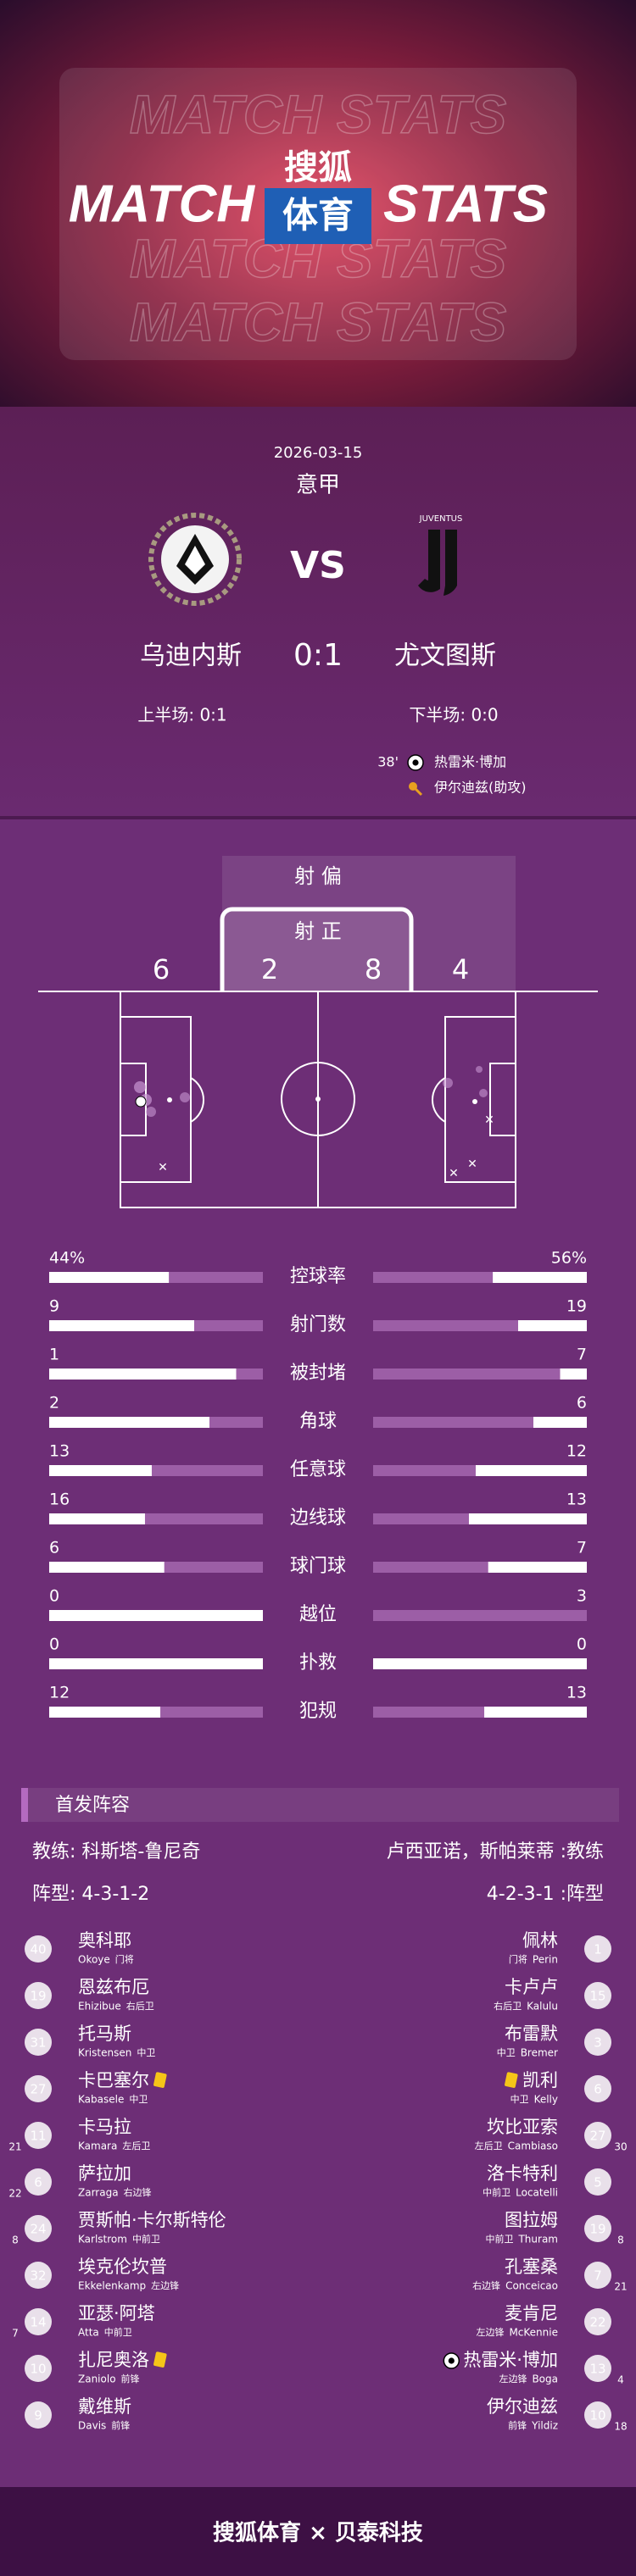  Describe the element at coordinates (117, 2313) in the screenshot. I see `player-name: 亚瑟·阿塔` at that location.